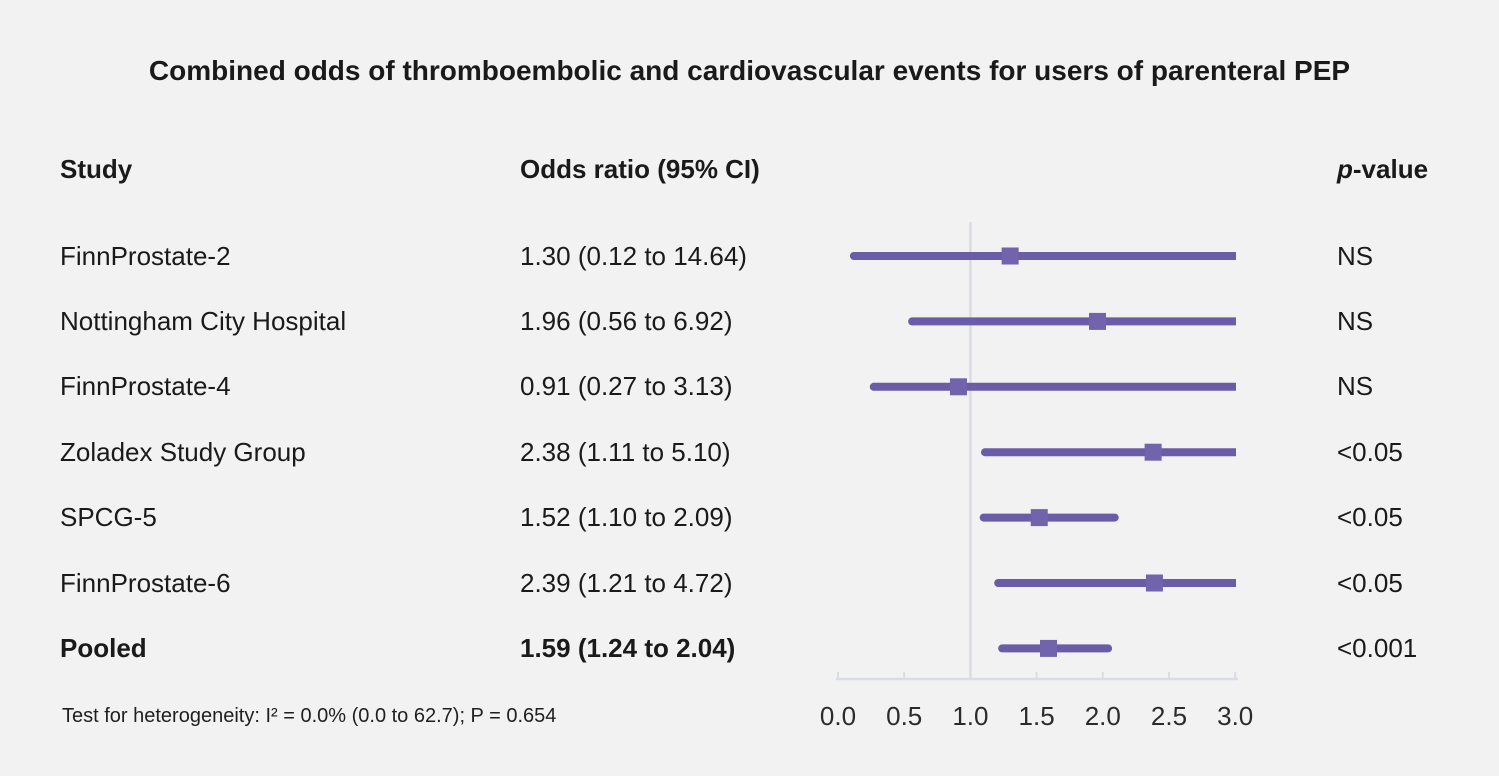  I want to click on odds-ratio-value: 1.30 (0.12 to 14.64), so click(633, 255).